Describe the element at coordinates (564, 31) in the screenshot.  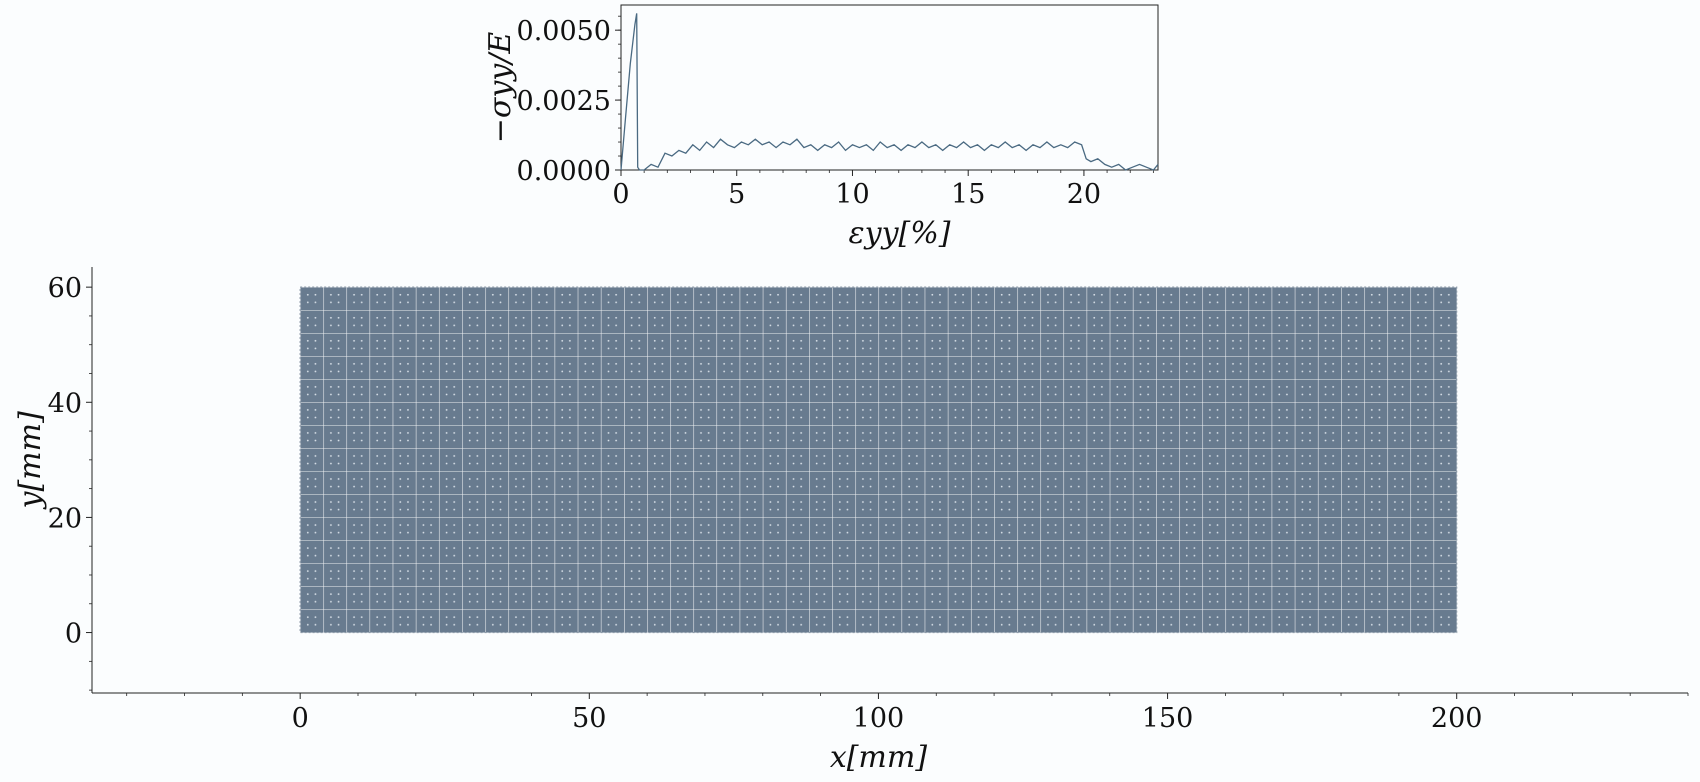
I see `stress-y-tick-label: 0.0050` at that location.